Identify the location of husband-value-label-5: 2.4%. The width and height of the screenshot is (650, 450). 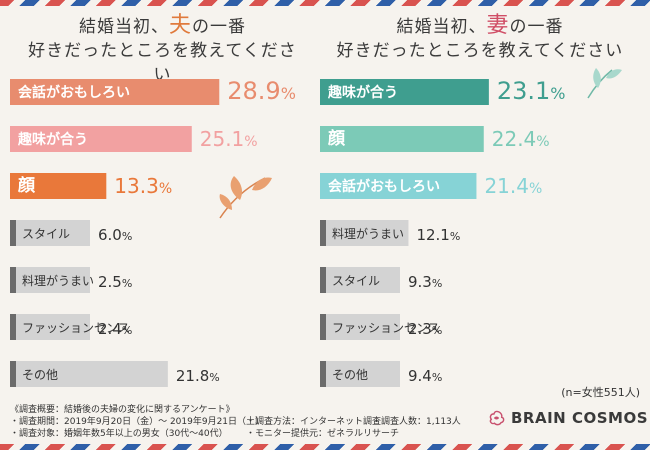
(115, 329).